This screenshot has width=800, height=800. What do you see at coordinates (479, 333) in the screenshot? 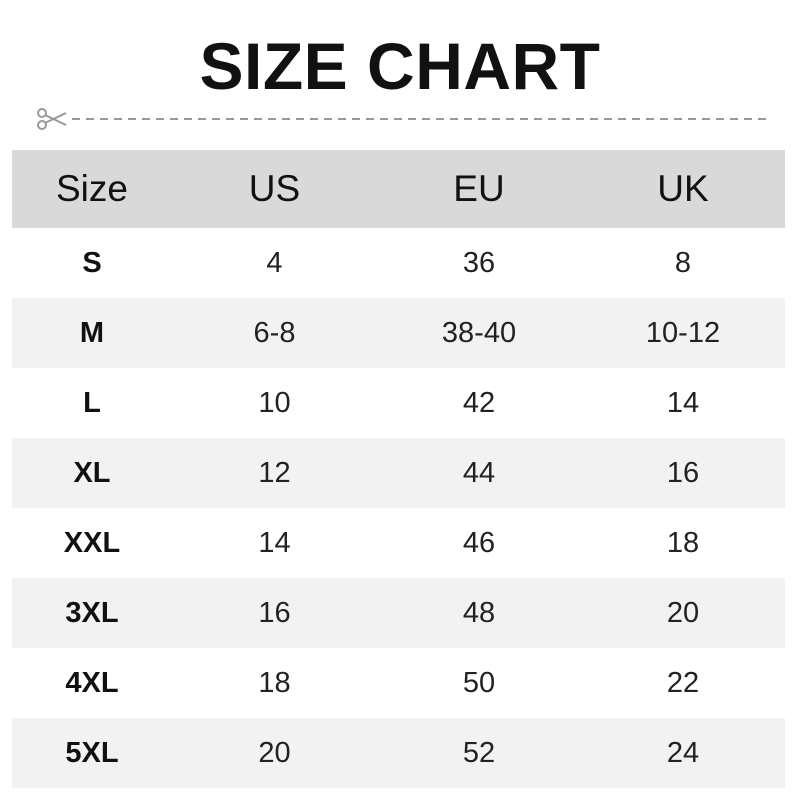
I see `cell-eu: 38-40` at bounding box center [479, 333].